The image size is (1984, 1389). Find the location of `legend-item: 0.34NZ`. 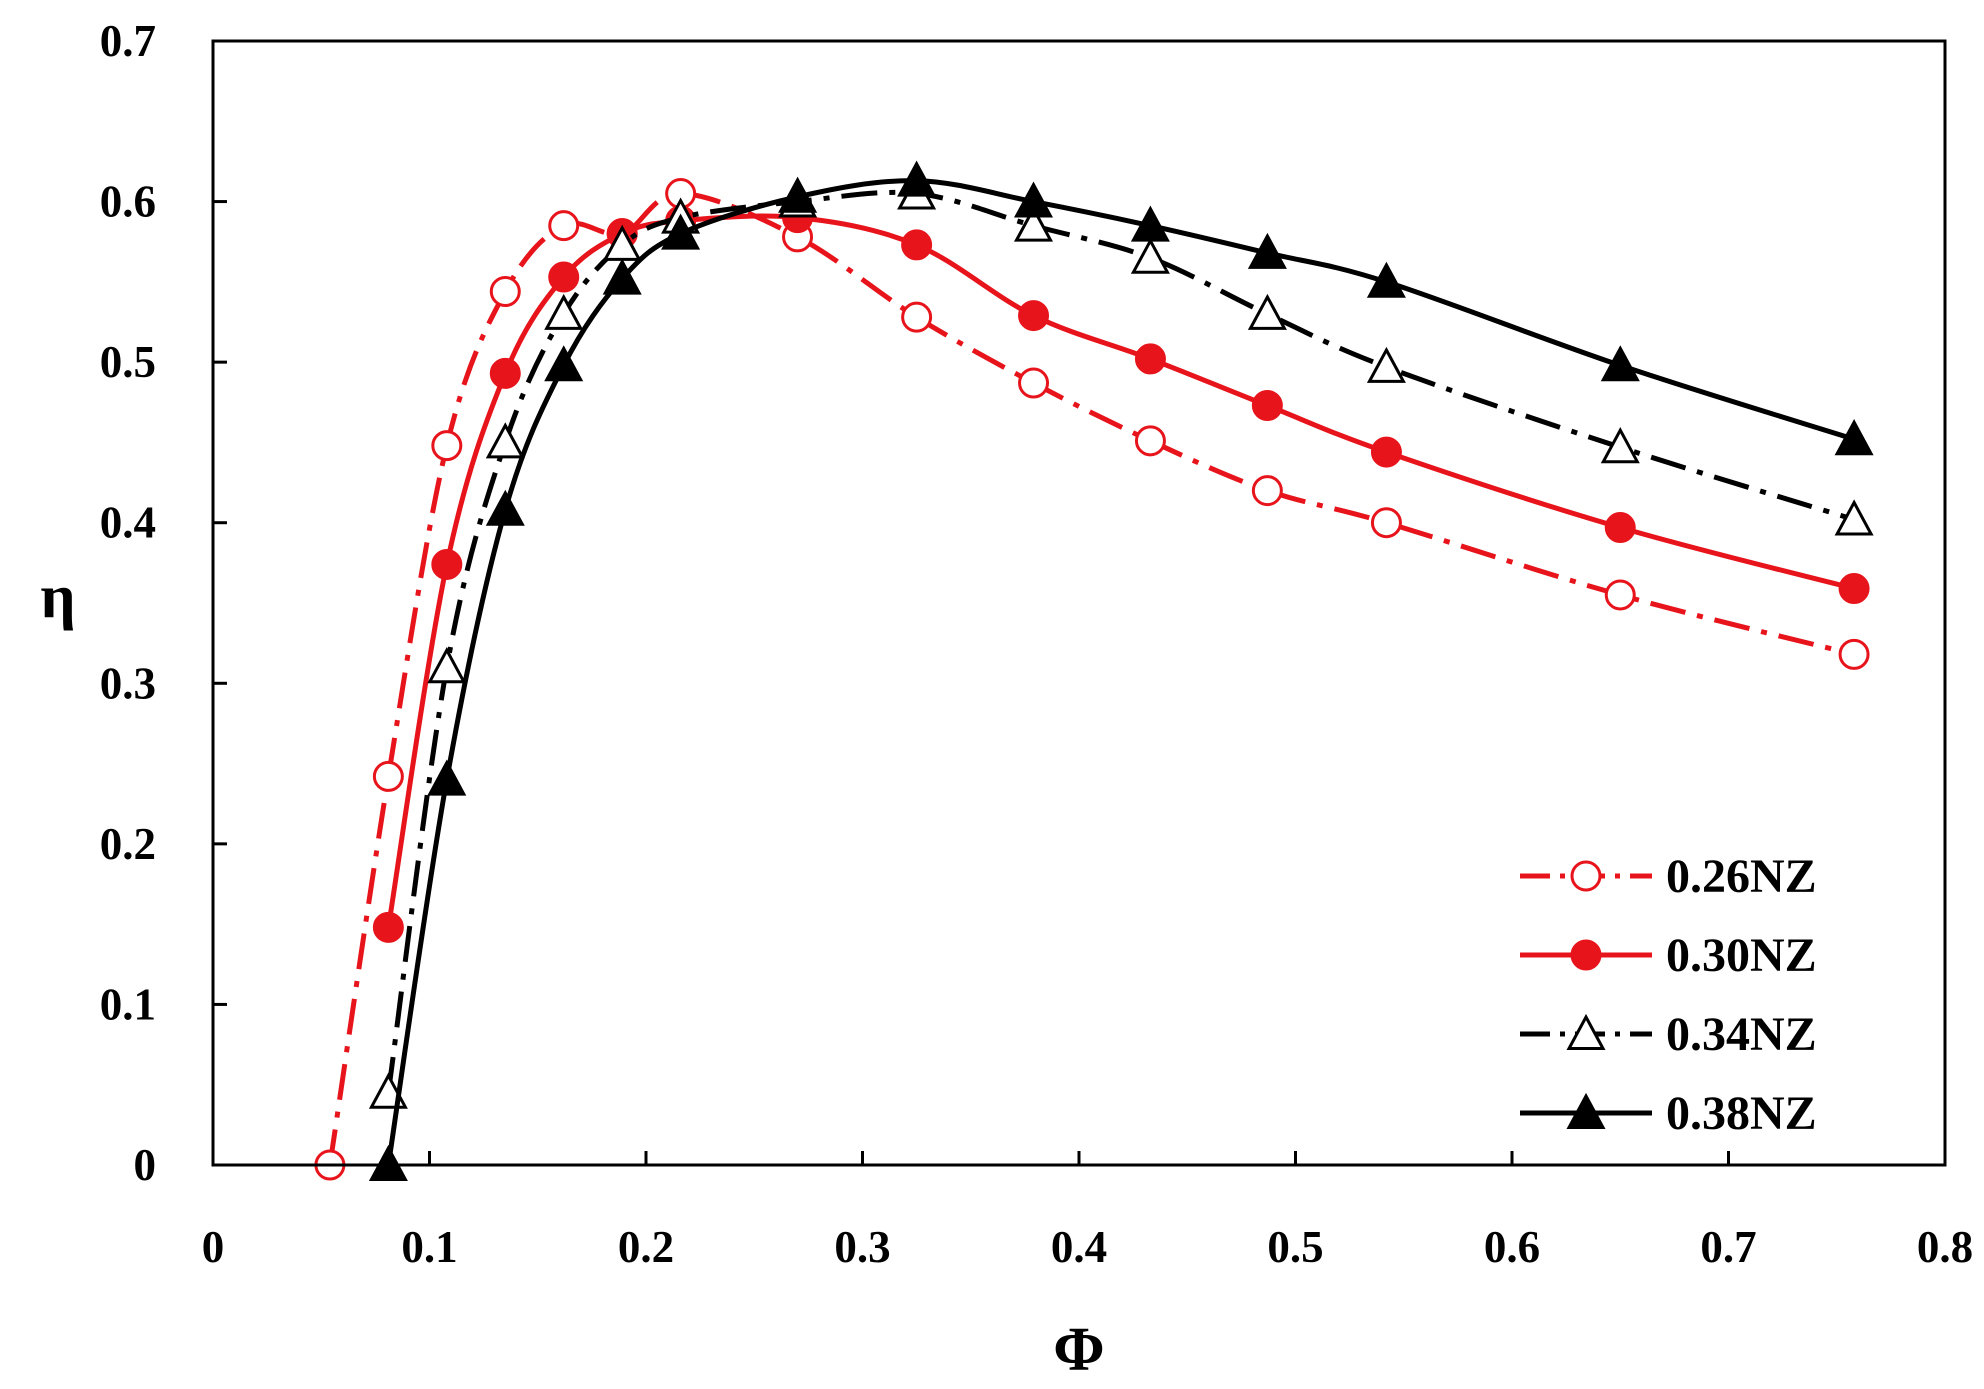

legend-item: 0.34NZ is located at coordinates (1668, 1034).